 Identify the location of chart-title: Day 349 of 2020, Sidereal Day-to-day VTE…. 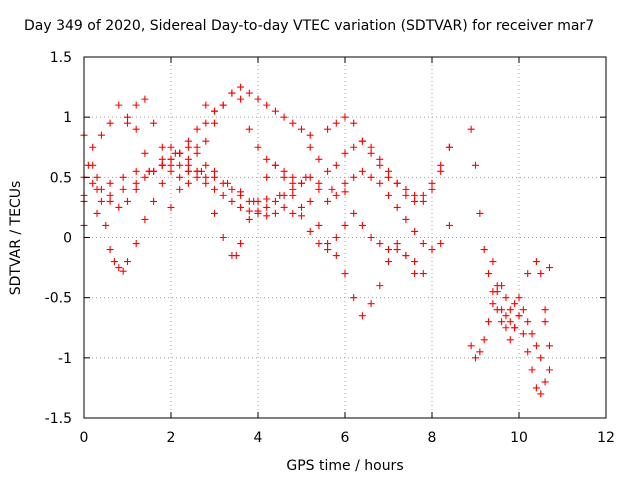
(309, 26).